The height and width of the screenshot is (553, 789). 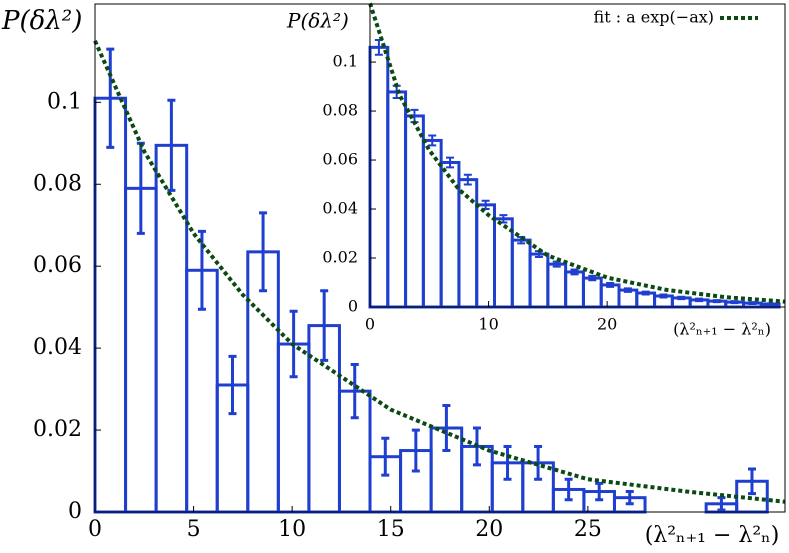 I want to click on x-tick-label: 5, so click(x=194, y=529).